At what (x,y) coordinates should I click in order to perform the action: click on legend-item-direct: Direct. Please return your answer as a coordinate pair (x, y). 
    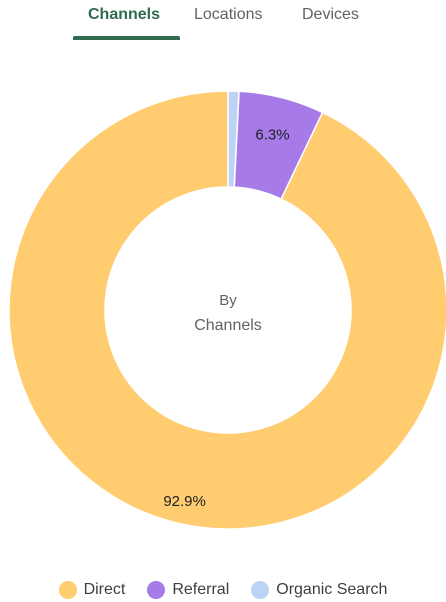
    Looking at the image, I should click on (92, 590).